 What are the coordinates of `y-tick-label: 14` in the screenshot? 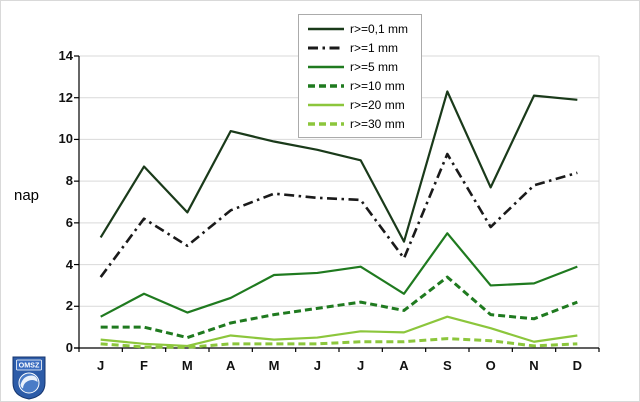 It's located at (65, 55).